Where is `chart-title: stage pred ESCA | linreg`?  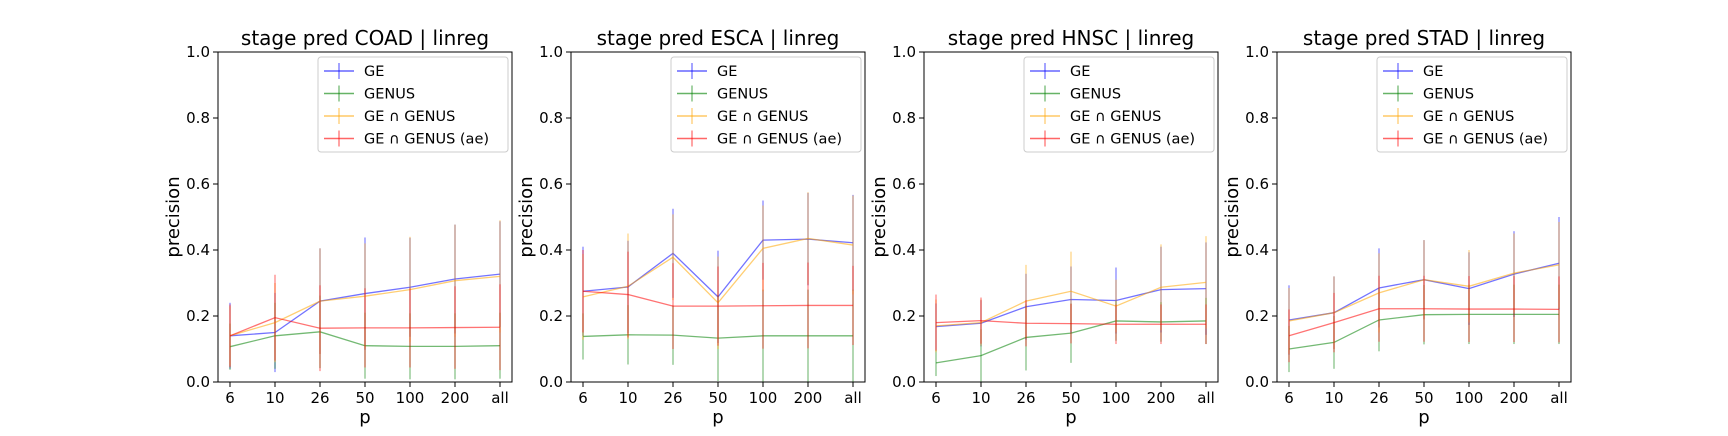
chart-title: stage pred ESCA | linreg is located at coordinates (718, 38).